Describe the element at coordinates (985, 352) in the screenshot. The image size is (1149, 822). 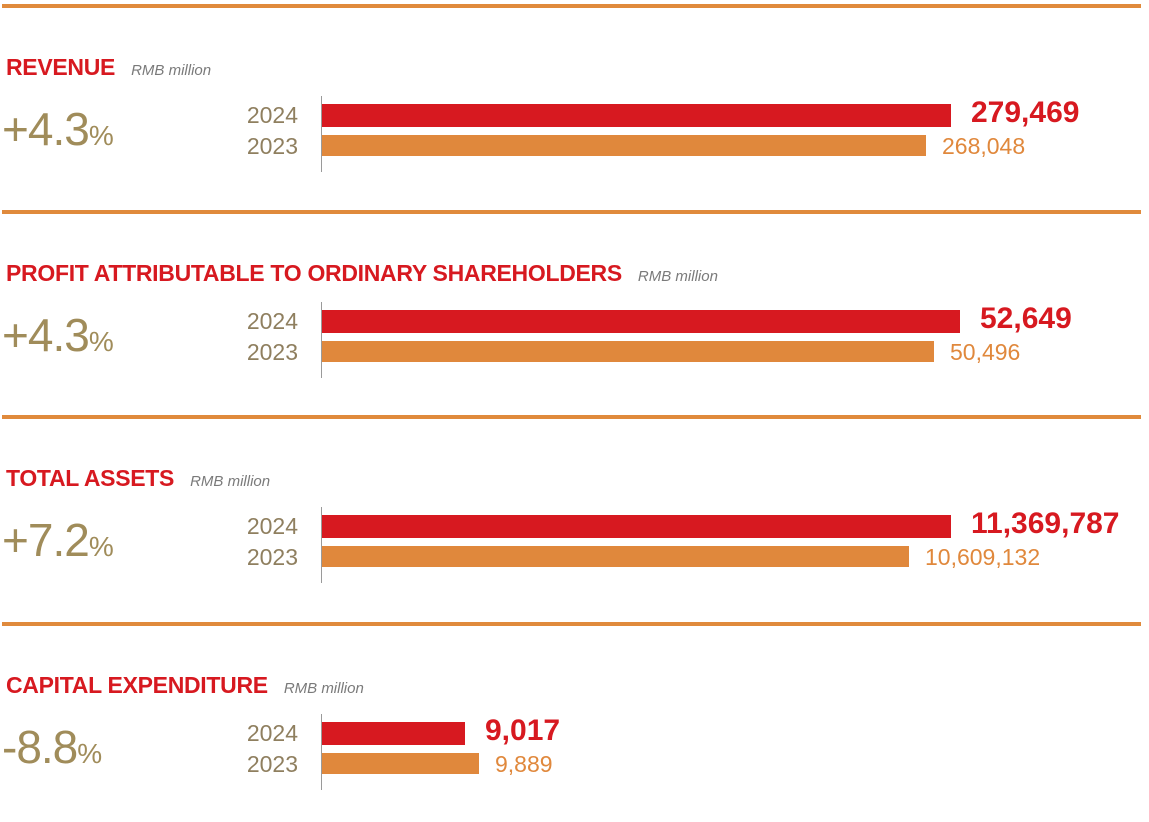
I see `value-label-2023: 50,496` at that location.